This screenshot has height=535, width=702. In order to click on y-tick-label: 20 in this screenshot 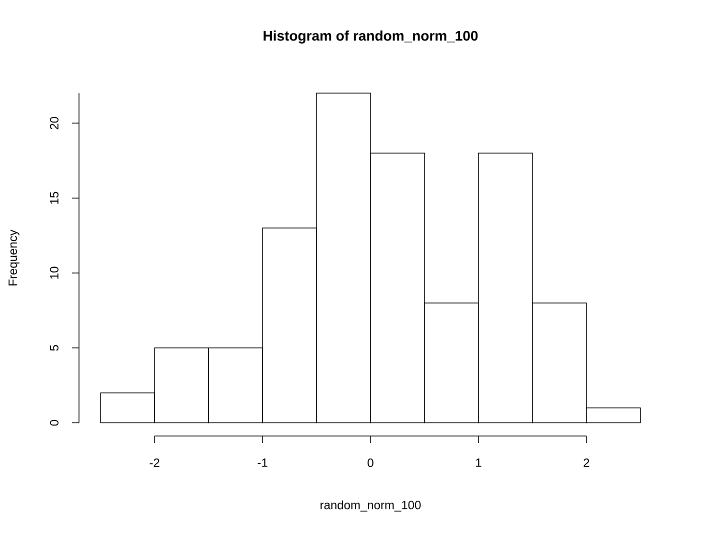, I will do `click(54, 123)`.